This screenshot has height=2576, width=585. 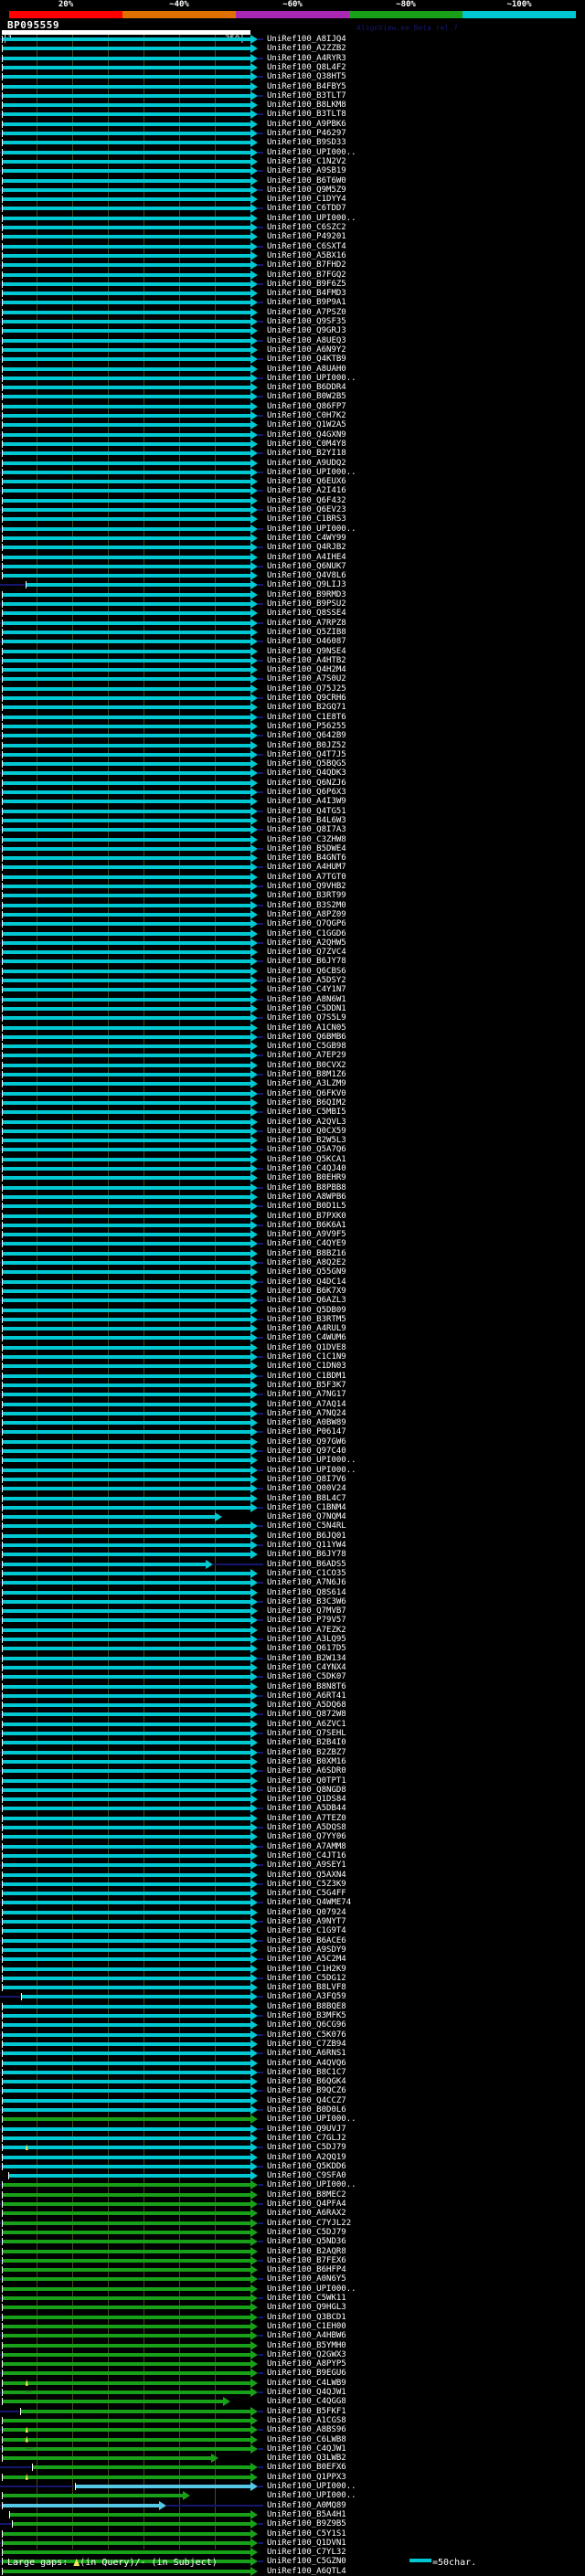 What do you see at coordinates (293, 999) in the screenshot?
I see `hit-row: UniRef100_A8N6W1` at bounding box center [293, 999].